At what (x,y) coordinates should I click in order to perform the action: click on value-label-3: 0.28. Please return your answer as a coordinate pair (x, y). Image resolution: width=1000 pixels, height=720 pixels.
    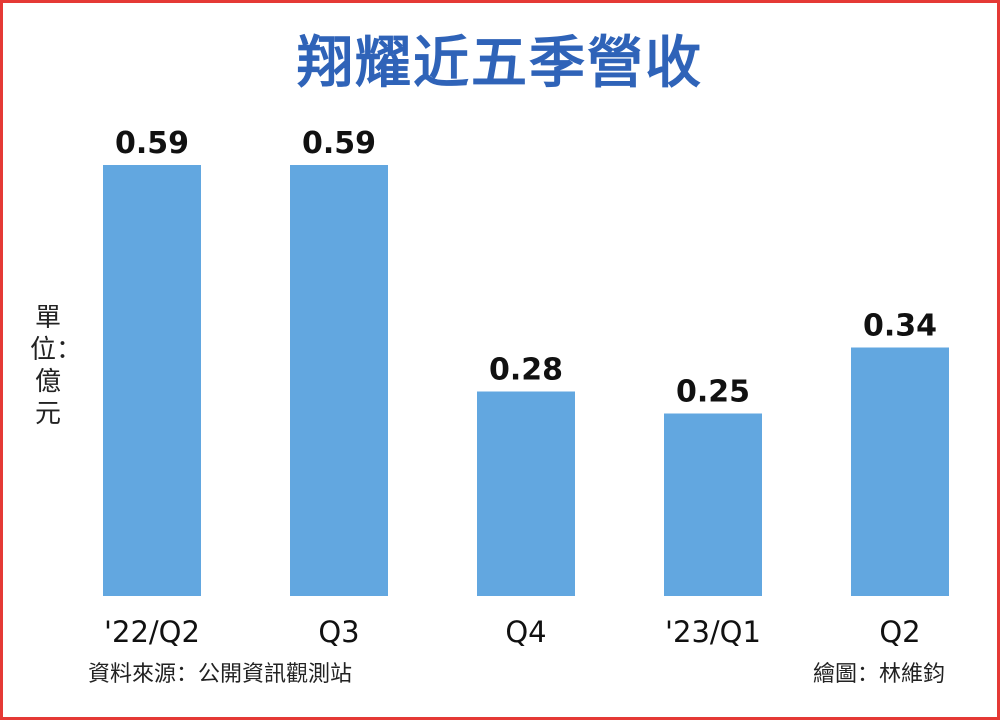
    Looking at the image, I should click on (526, 369).